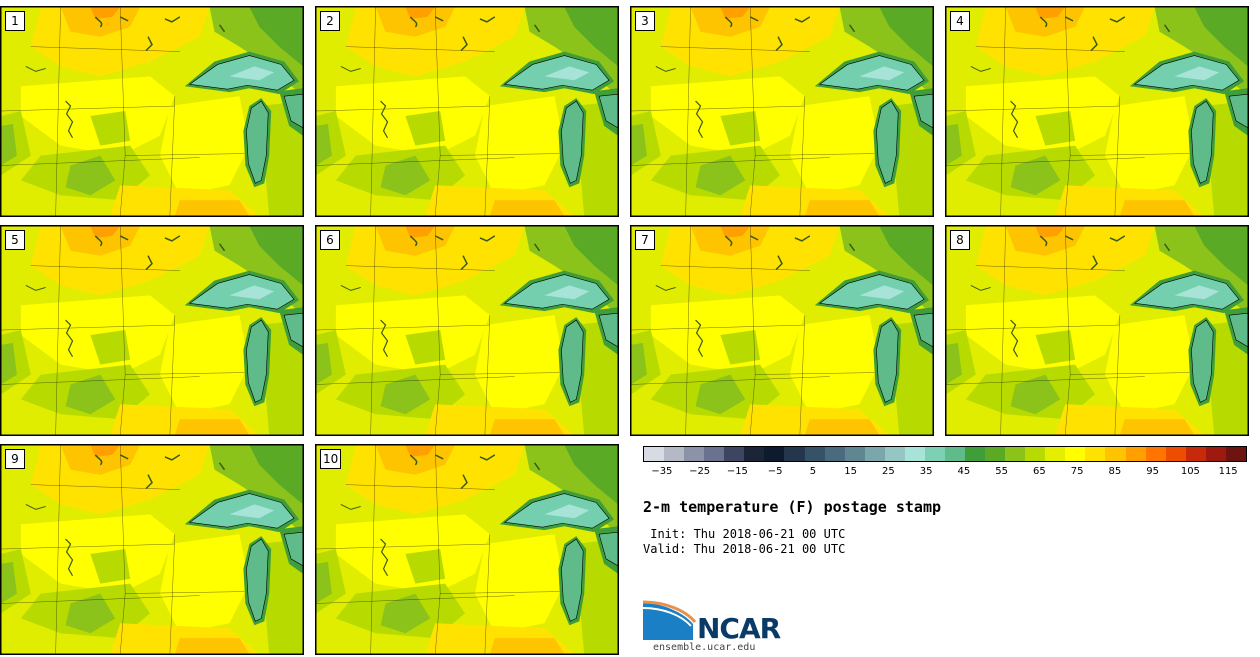 The image size is (1260, 657). Describe the element at coordinates (330, 240) in the screenshot. I see `member-number-label: 6` at that location.